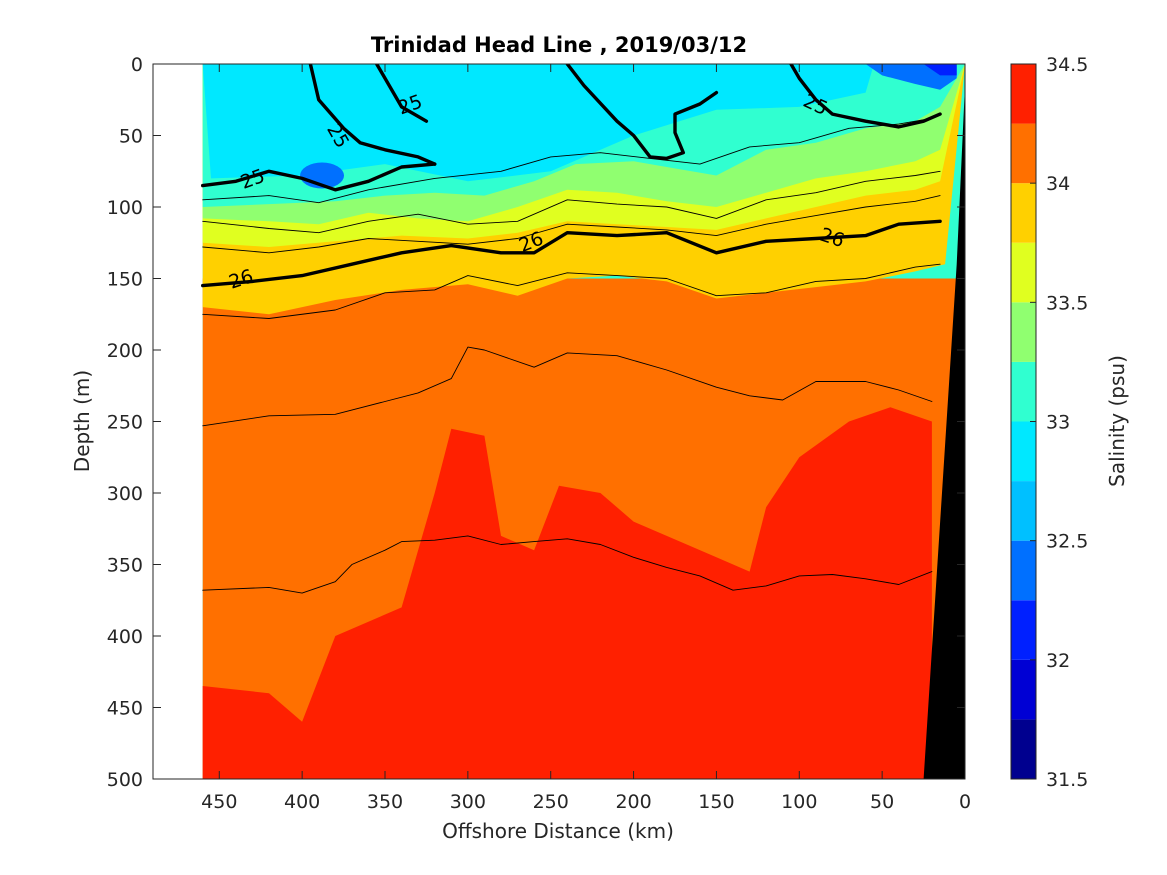 The image size is (1167, 875). I want to click on colorbar-label: Salinity (psu), so click(1117, 421).